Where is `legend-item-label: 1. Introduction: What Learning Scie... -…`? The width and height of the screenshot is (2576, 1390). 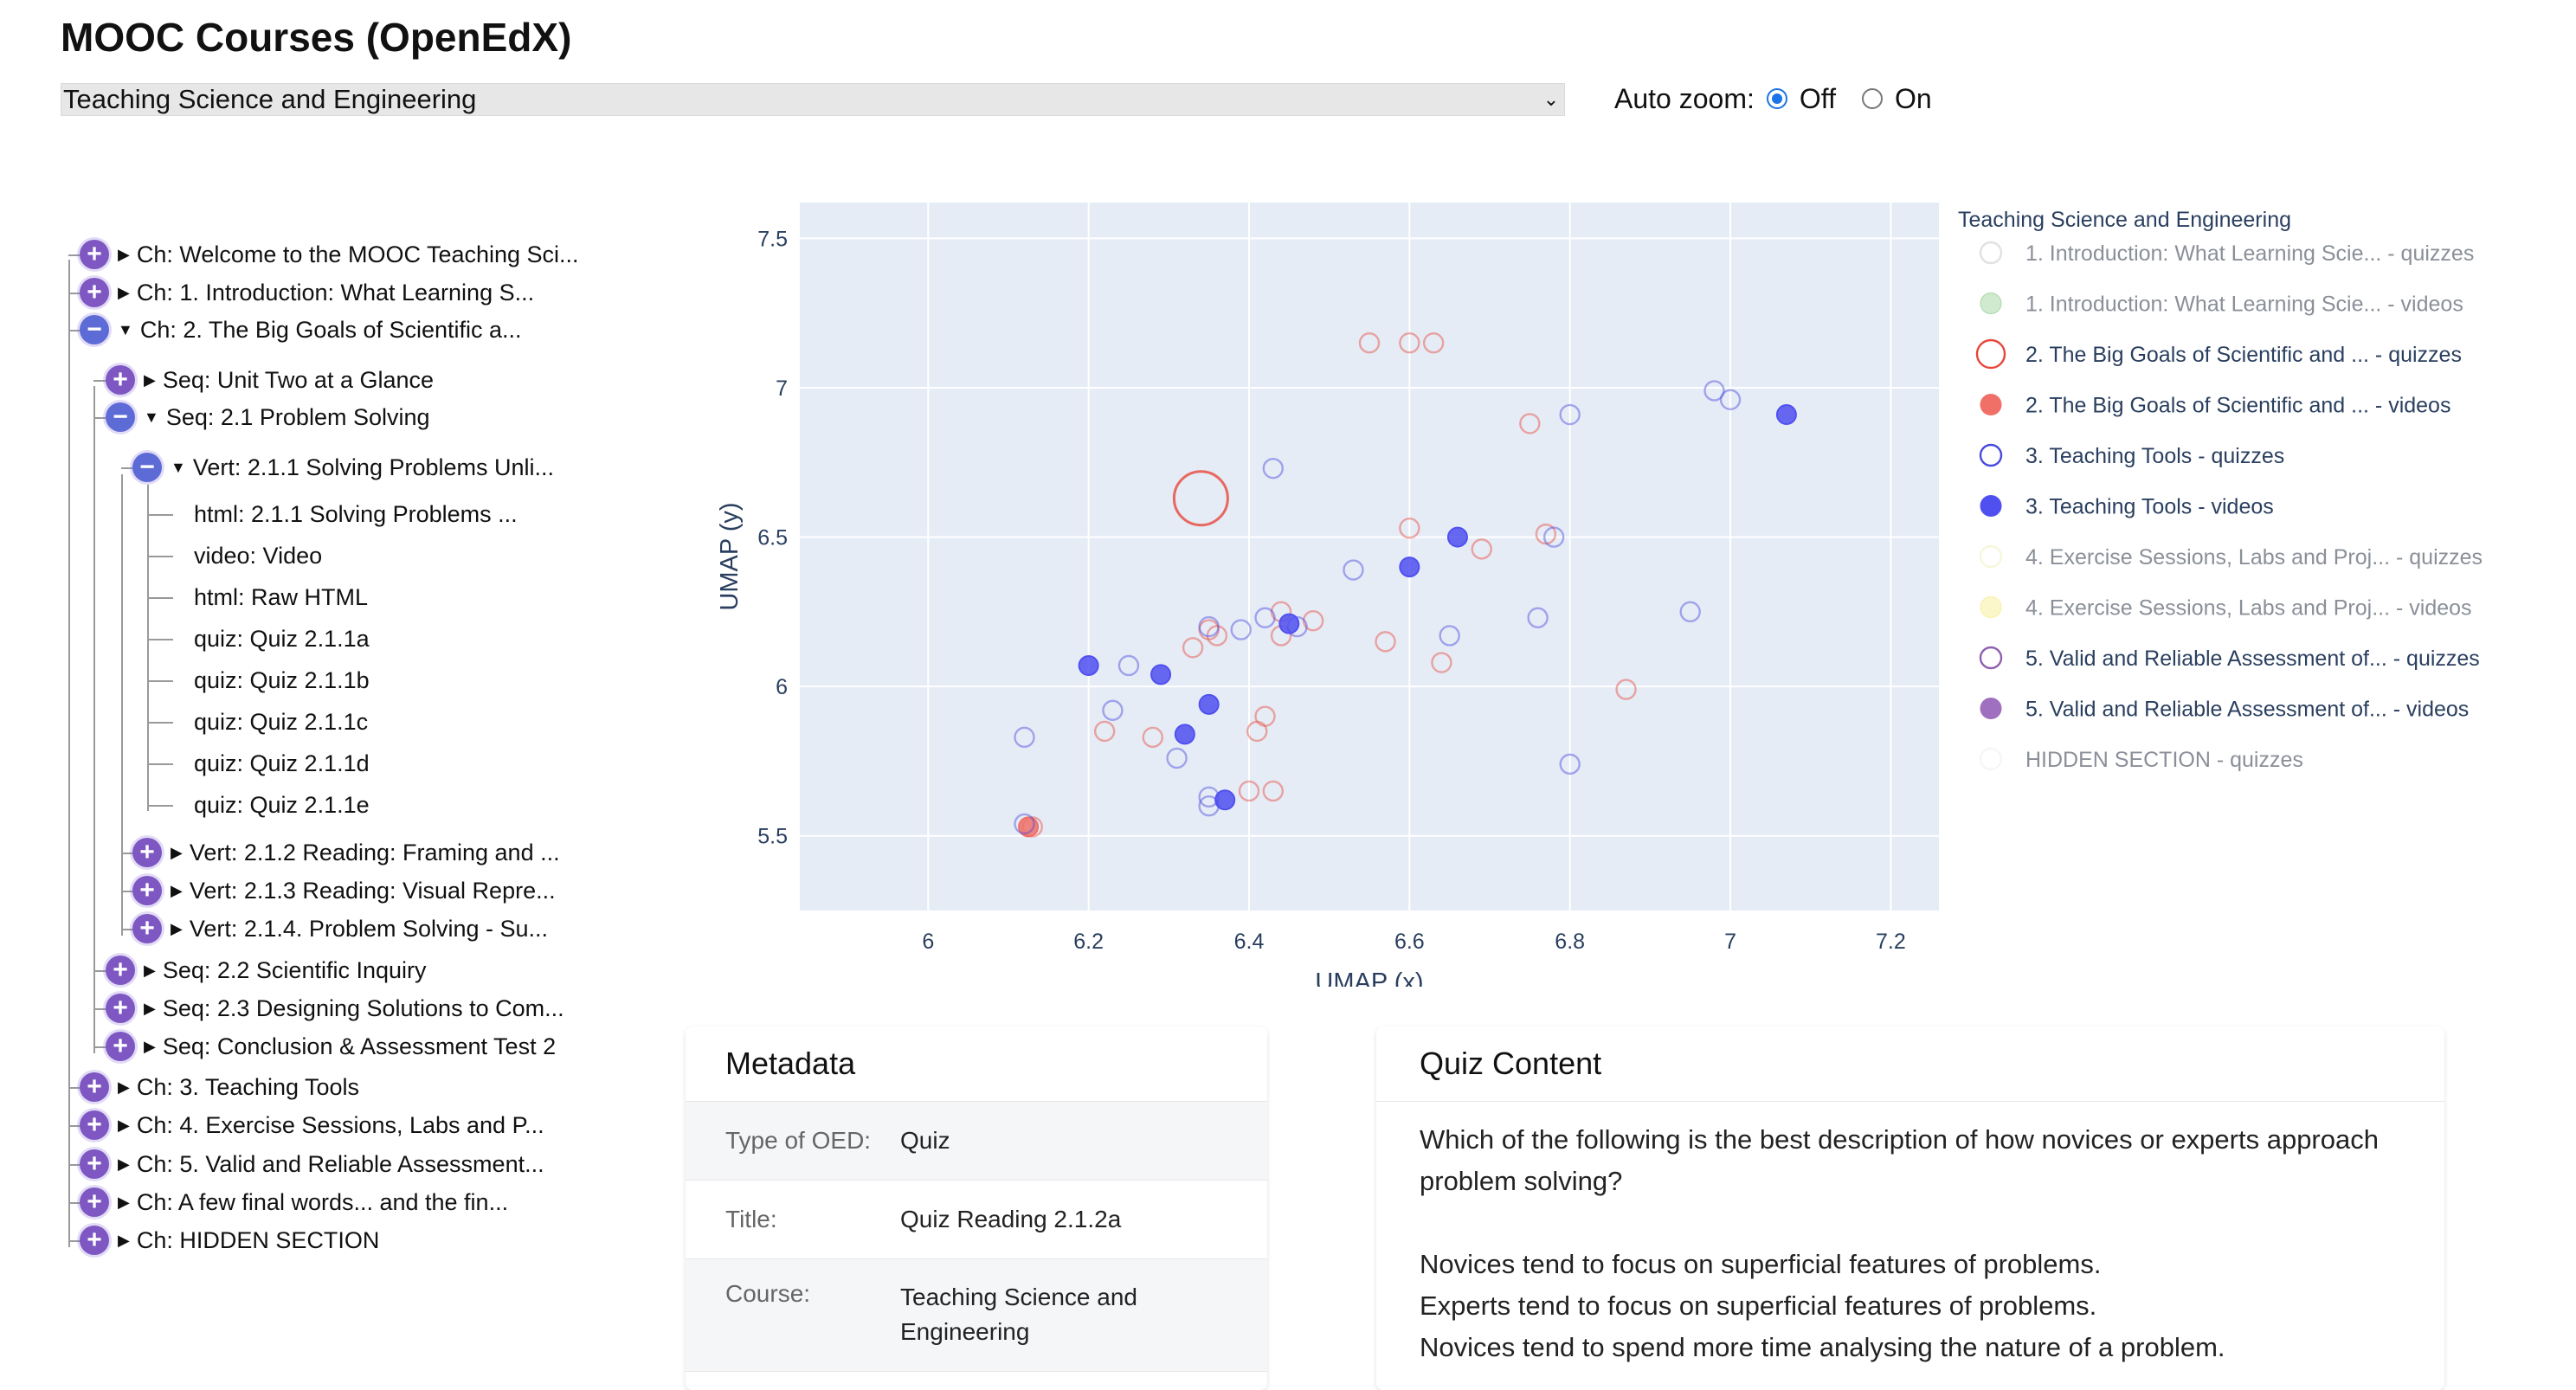 legend-item-label: 1. Introduction: What Learning Scie... -… is located at coordinates (2249, 254).